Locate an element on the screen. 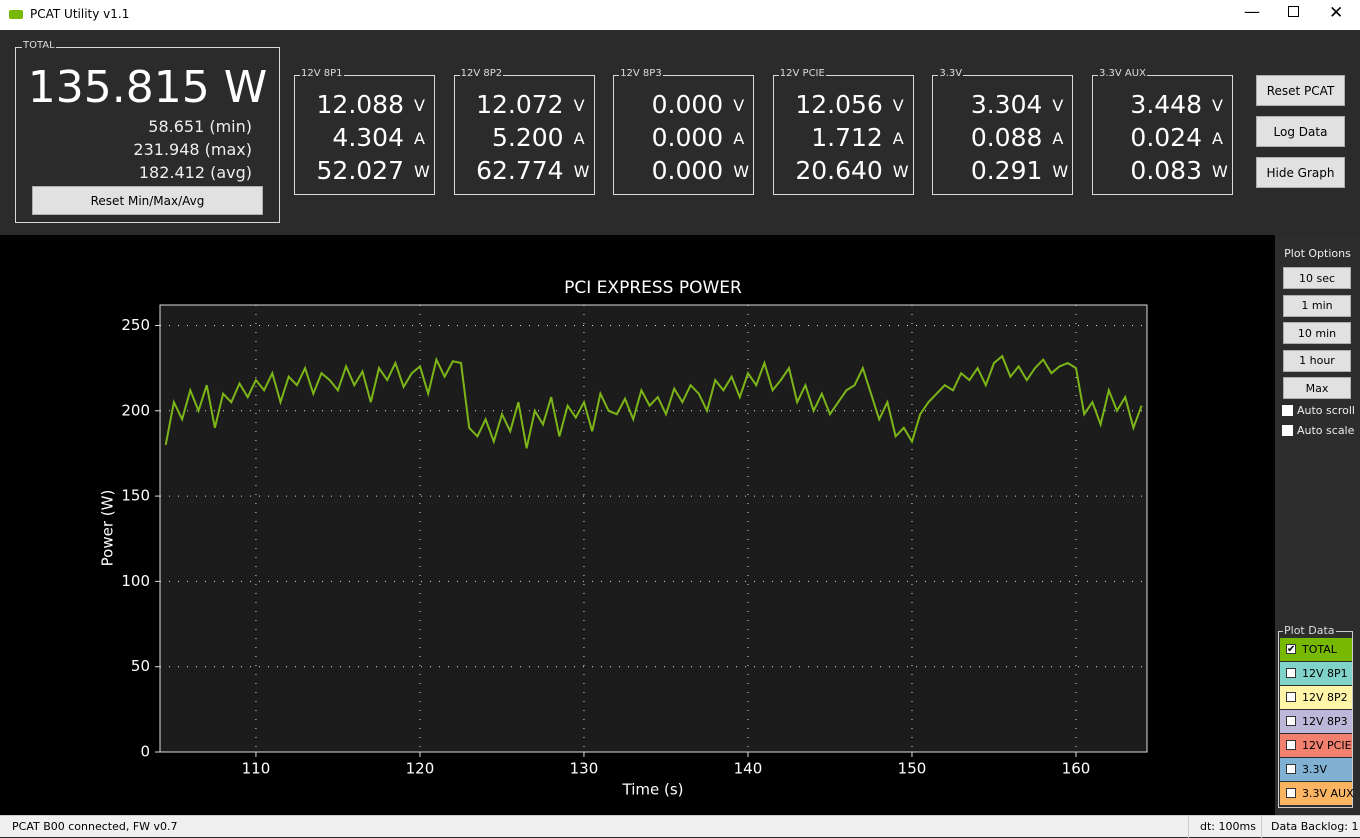 This screenshot has height=838, width=1360. reading-value: 12.088 is located at coordinates (360, 104).